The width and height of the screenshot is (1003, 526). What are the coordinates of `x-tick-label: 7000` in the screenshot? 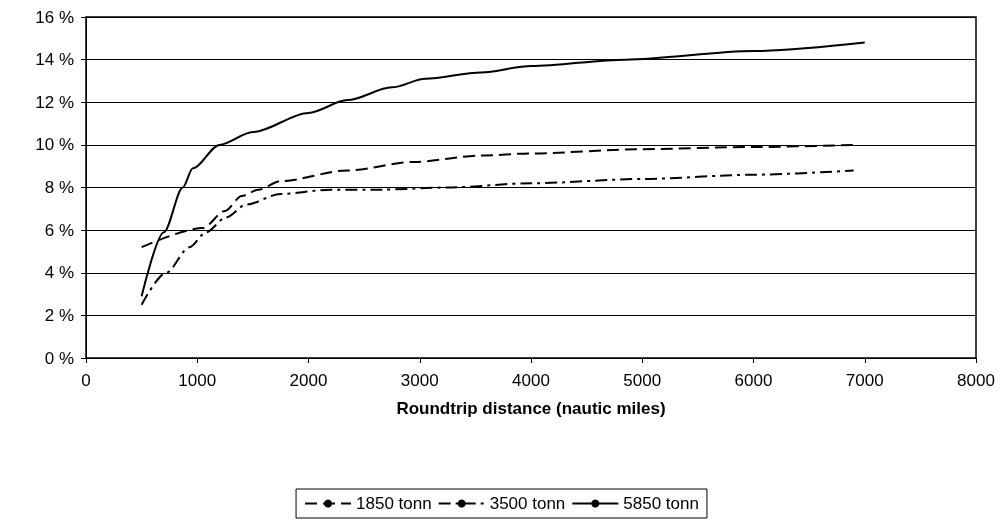 It's located at (864, 380).